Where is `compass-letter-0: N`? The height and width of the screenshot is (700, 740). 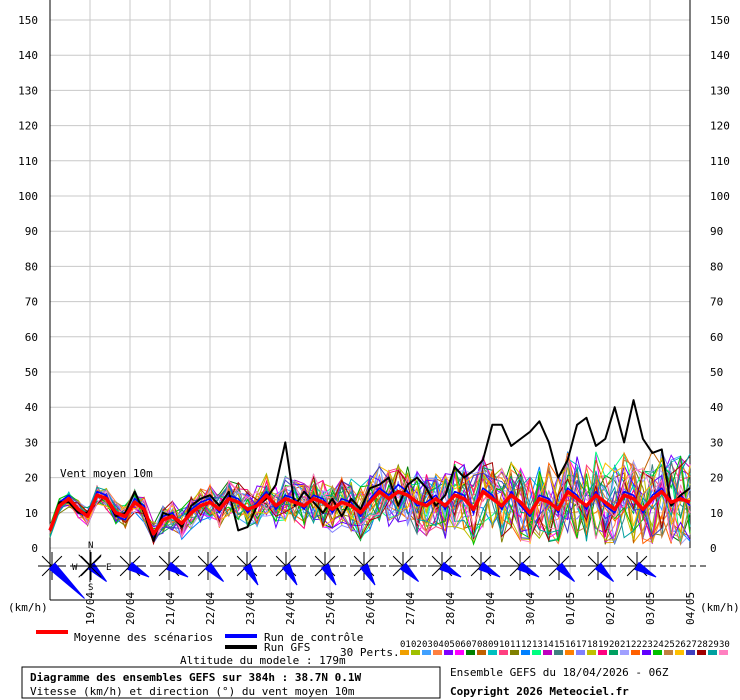 compass-letter-0: N is located at coordinates (90, 546).